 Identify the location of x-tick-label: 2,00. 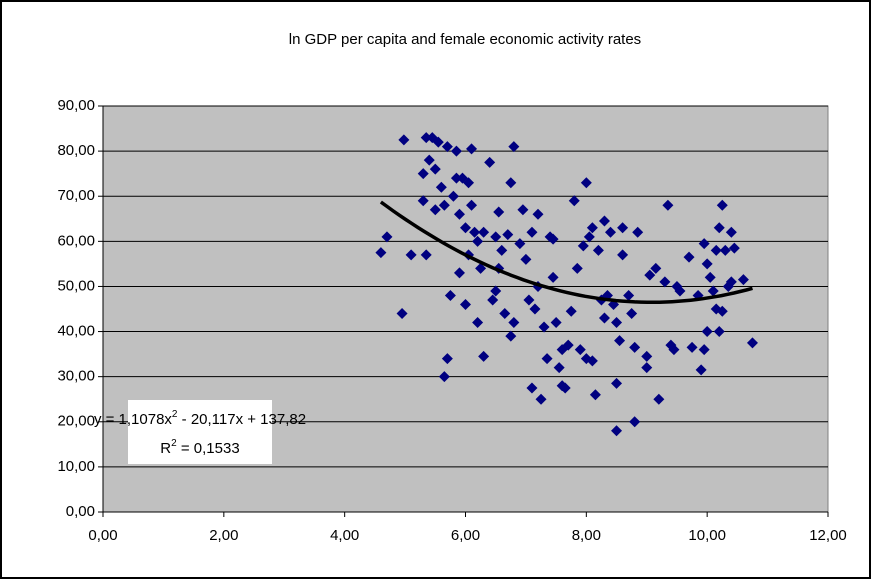
(223, 535).